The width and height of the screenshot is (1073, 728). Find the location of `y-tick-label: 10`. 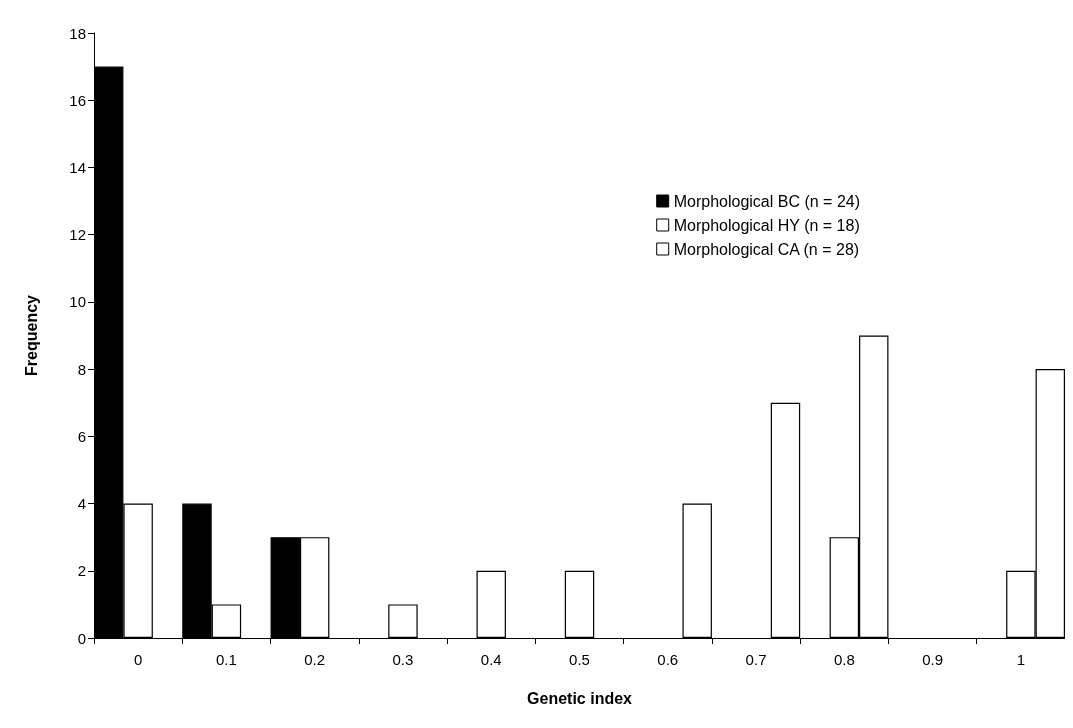

y-tick-label: 10 is located at coordinates (77, 302).